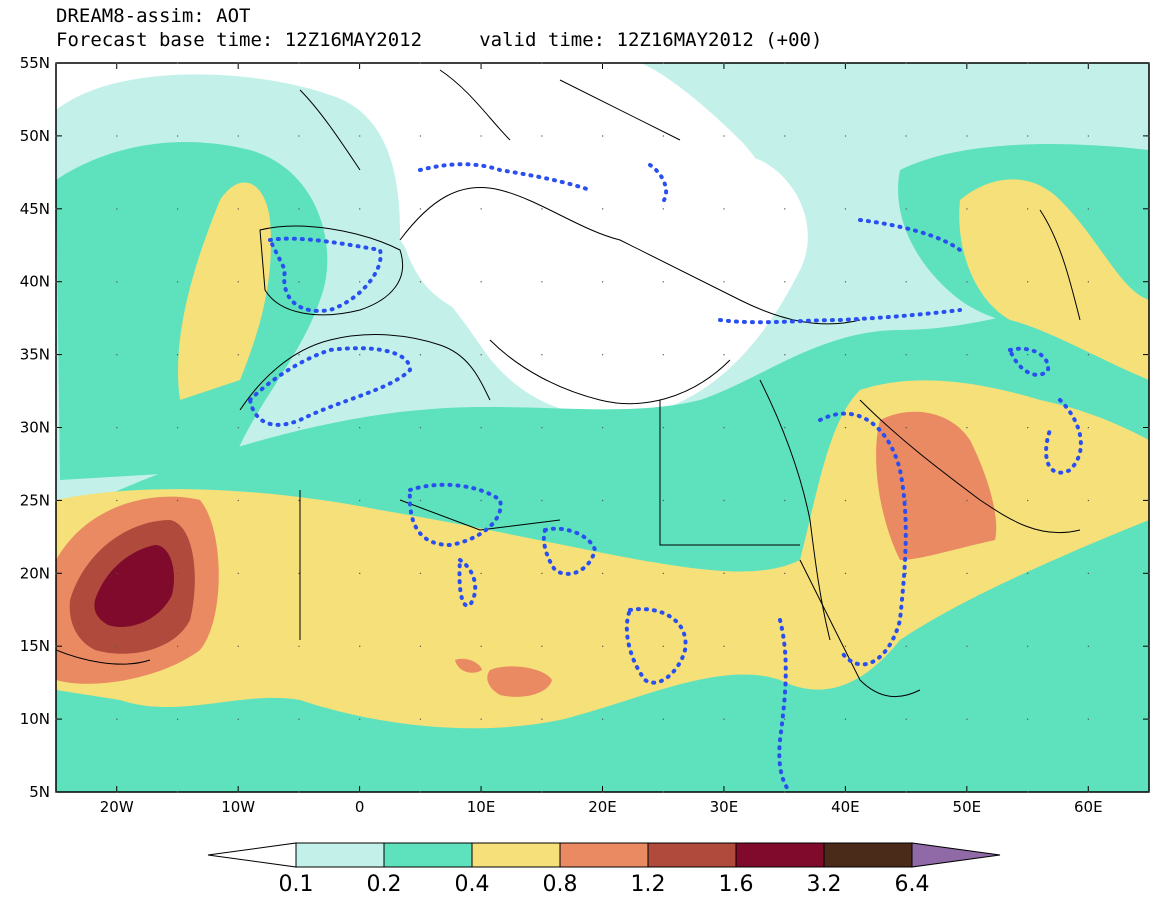 The height and width of the screenshot is (905, 1165). I want to click on colorbar-label: 1.6, so click(736, 884).